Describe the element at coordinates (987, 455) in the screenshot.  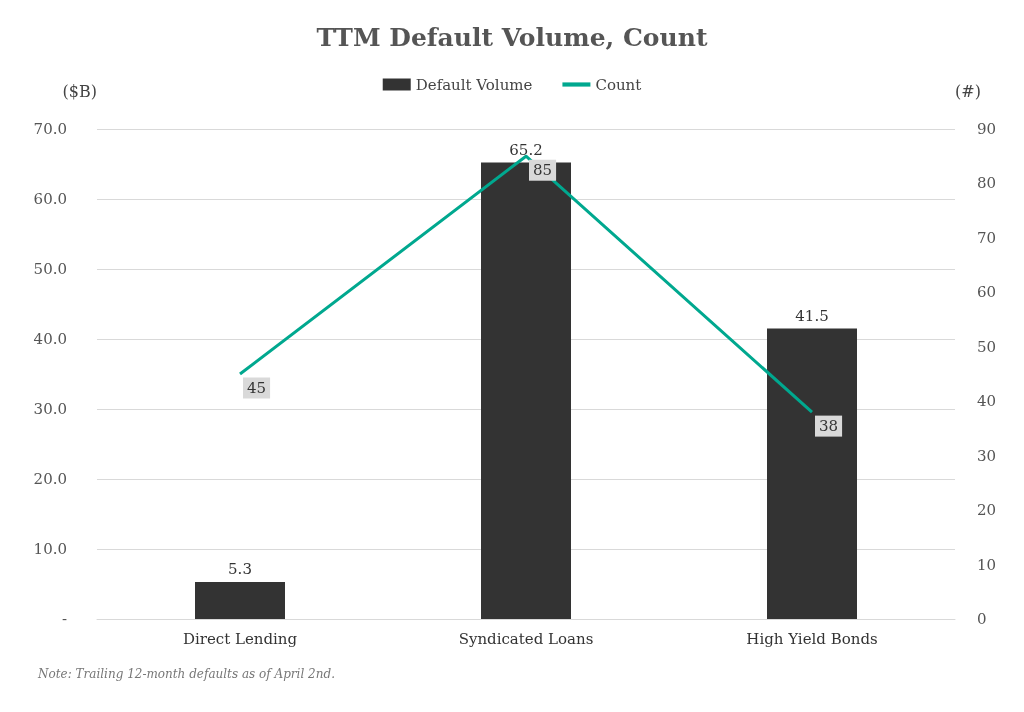
I see `y2-tick-label: 30` at that location.